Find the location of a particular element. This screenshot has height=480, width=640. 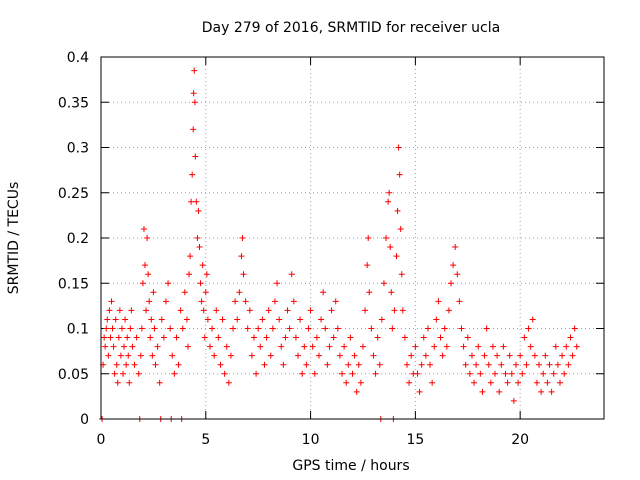

y-tick-label: 0.25 is located at coordinates (73, 194).